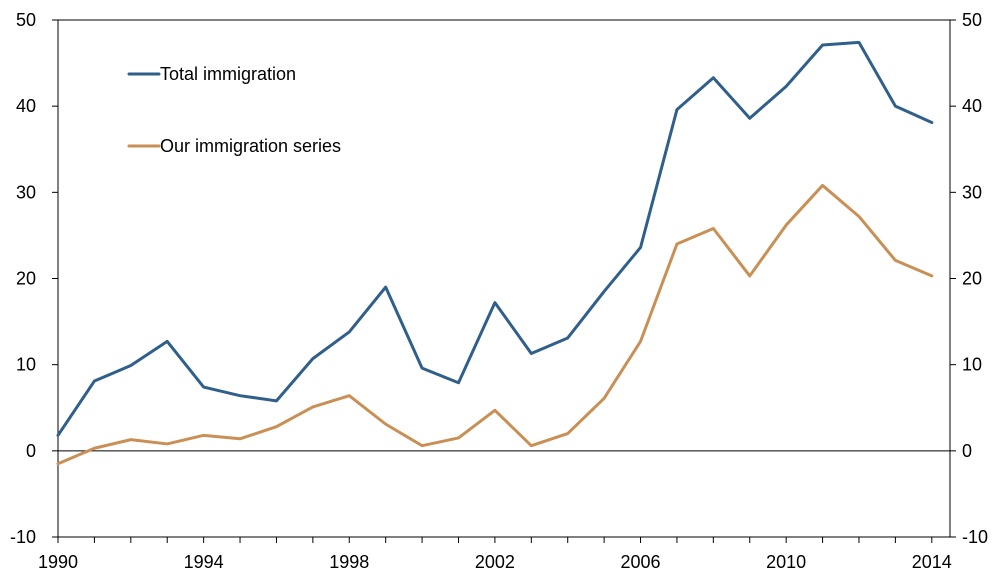 This screenshot has height=576, width=1008. What do you see at coordinates (26, 192) in the screenshot?
I see `y-tick-label-left-30: 30` at bounding box center [26, 192].